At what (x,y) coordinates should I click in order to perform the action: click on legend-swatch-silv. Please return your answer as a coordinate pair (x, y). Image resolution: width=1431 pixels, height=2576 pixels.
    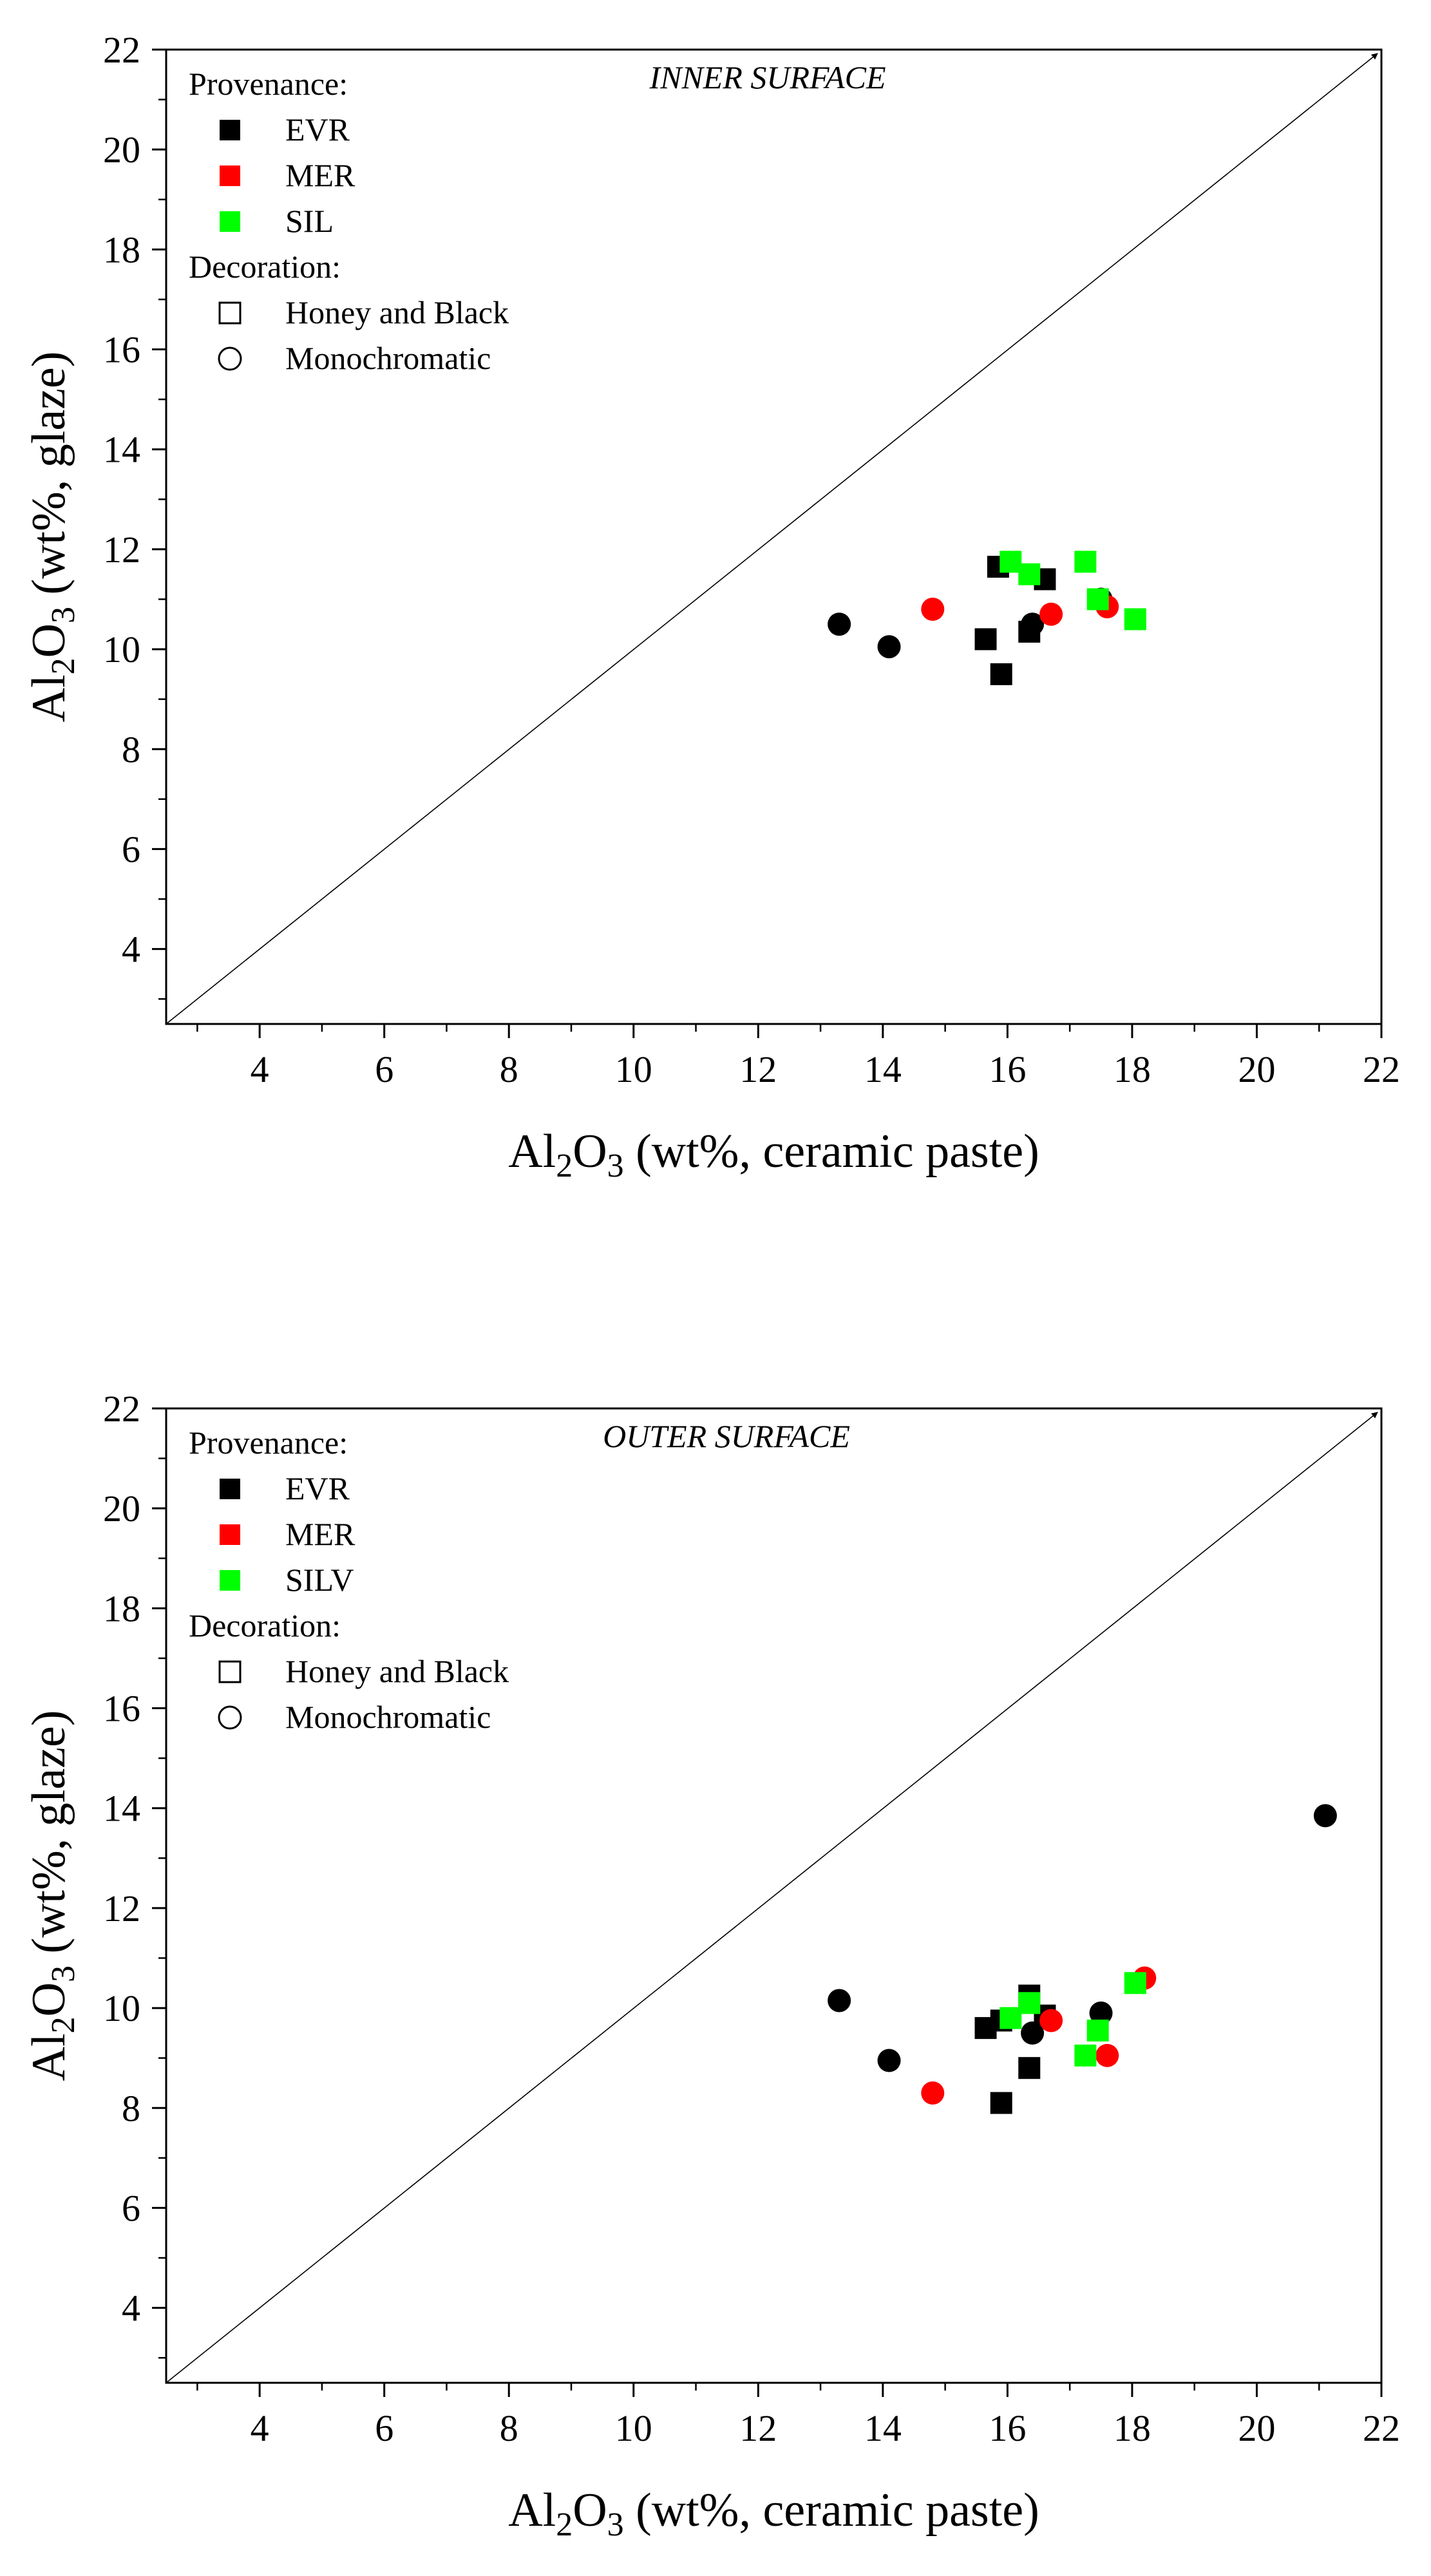
    Looking at the image, I should click on (230, 1580).